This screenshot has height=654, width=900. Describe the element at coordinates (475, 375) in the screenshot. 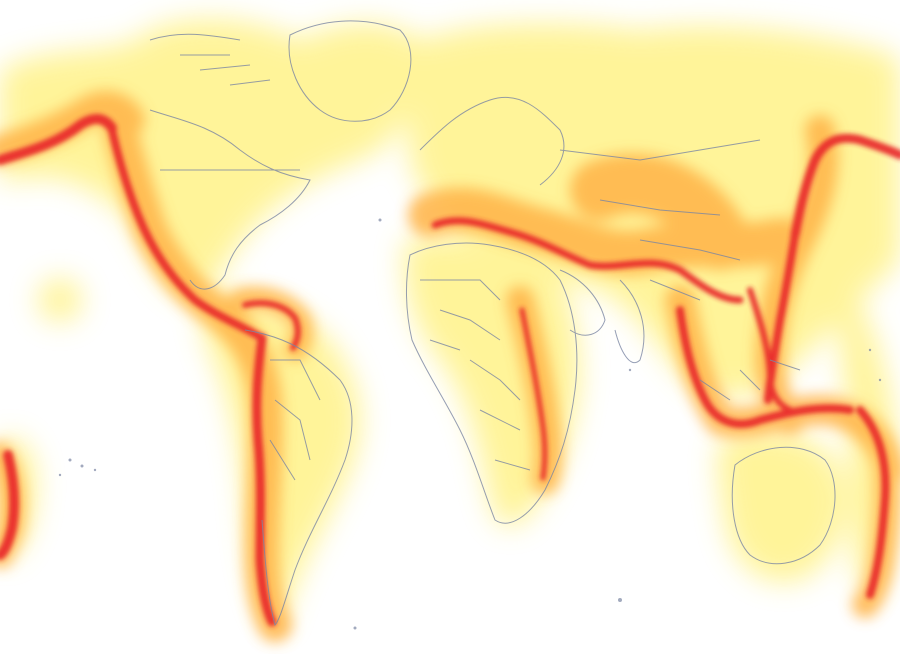

I see `africa-borders` at that location.